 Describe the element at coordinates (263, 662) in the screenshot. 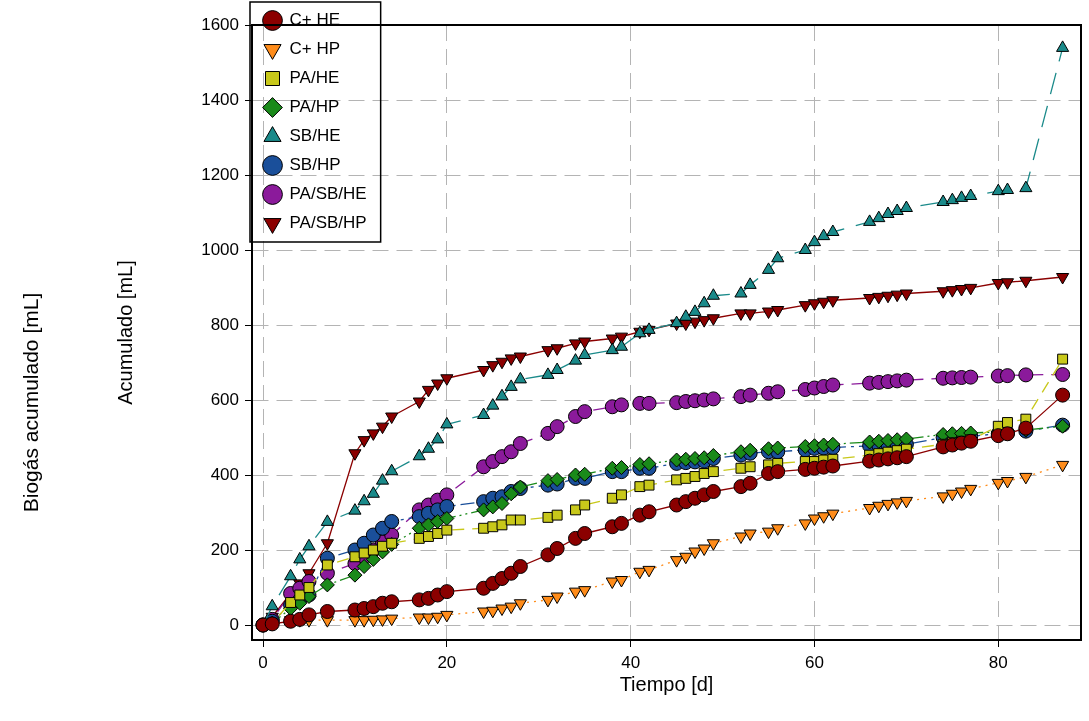

I see `x-tick-label: 0` at that location.